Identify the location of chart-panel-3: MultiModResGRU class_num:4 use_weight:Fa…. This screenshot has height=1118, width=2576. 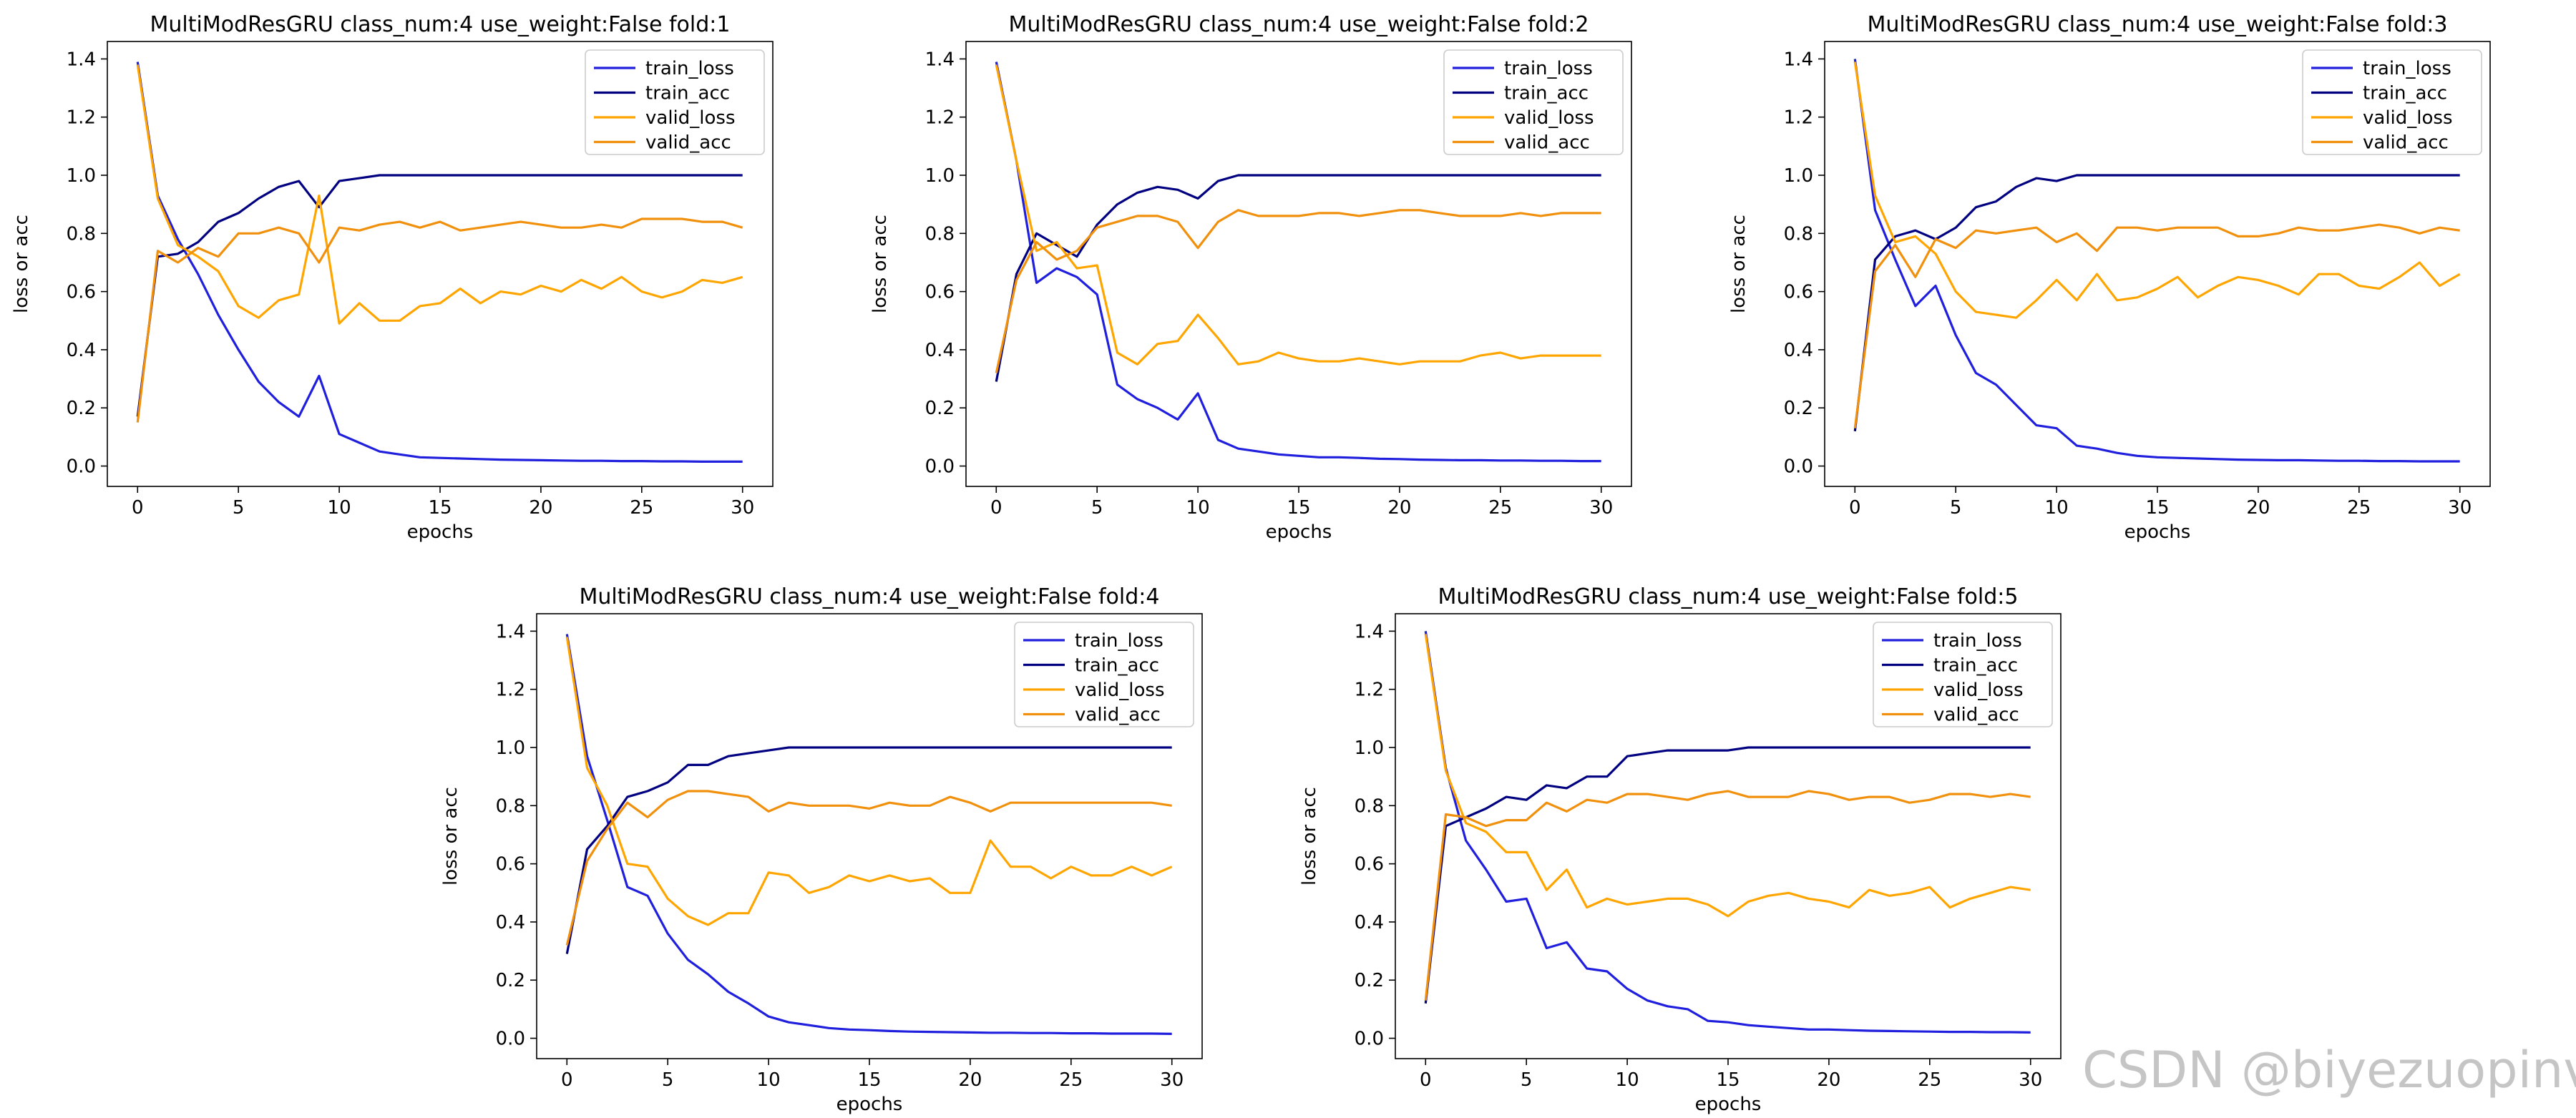
(2109, 277).